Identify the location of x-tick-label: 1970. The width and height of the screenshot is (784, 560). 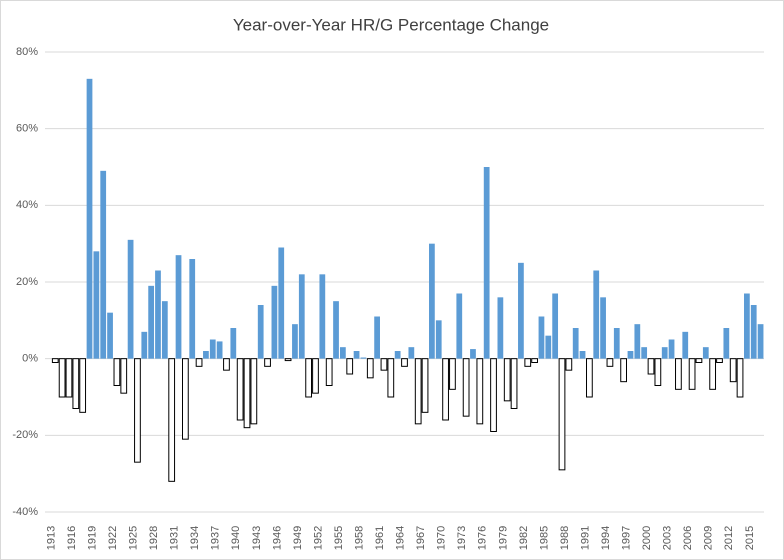
(442, 538).